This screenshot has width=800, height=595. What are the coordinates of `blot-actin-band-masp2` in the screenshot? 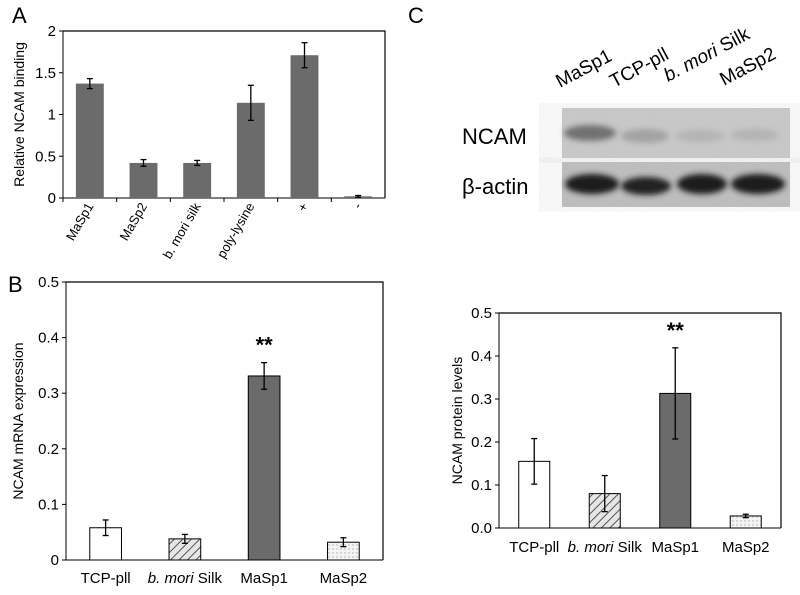 It's located at (758, 184).